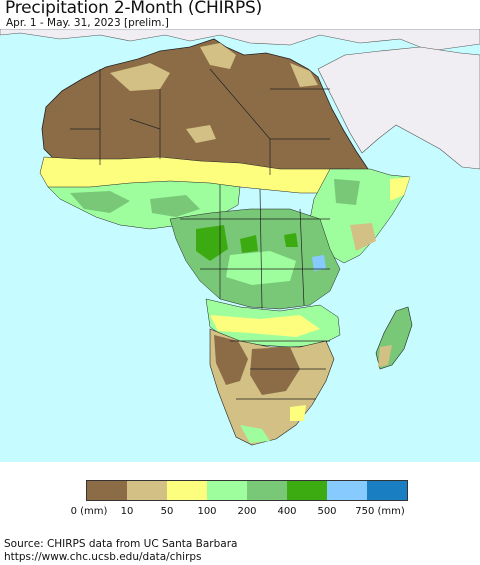  What do you see at coordinates (207, 511) in the screenshot?
I see `legend-label-3: 100` at bounding box center [207, 511].